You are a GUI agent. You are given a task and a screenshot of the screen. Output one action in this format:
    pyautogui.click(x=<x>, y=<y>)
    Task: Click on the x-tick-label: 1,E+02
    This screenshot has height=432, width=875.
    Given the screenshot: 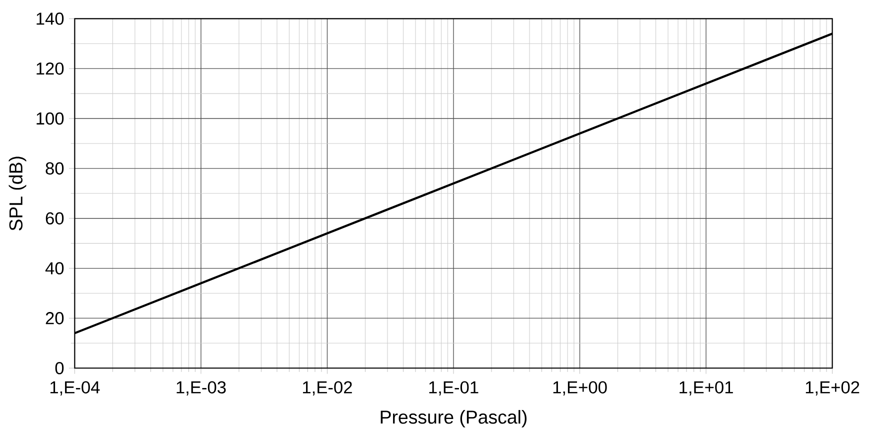 What is the action you would take?
    pyautogui.click(x=833, y=388)
    